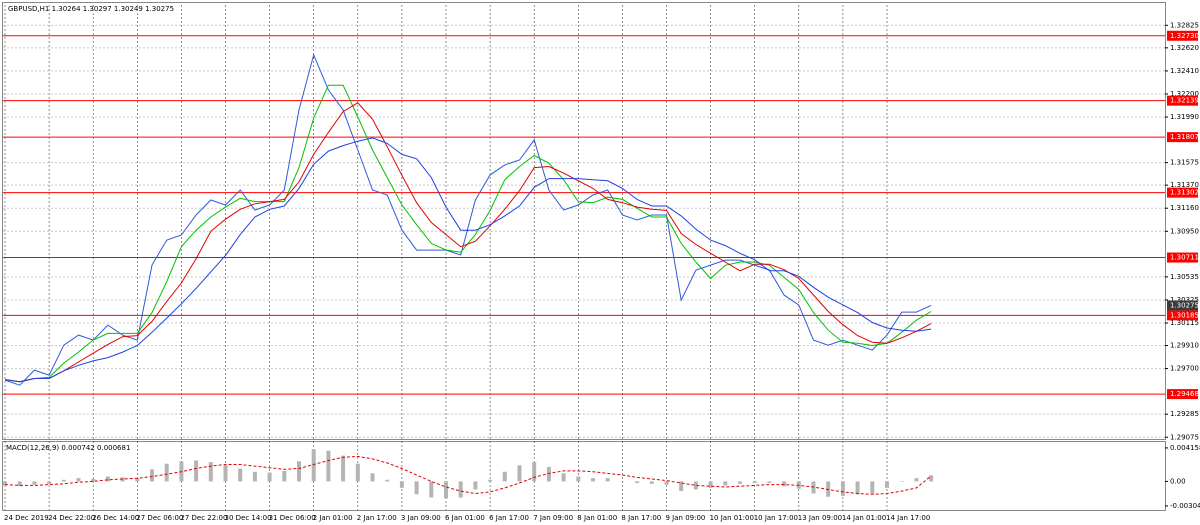 The width and height of the screenshot is (1200, 525). I want to click on y-tick-label: 1.32620, so click(1184, 48).